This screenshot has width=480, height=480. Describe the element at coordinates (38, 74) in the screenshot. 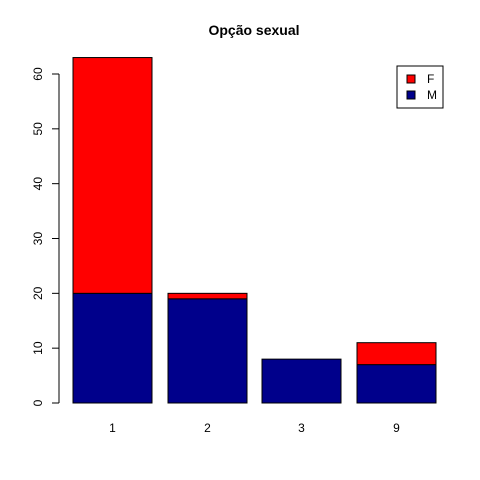

I see `y-tick-label: 60` at that location.